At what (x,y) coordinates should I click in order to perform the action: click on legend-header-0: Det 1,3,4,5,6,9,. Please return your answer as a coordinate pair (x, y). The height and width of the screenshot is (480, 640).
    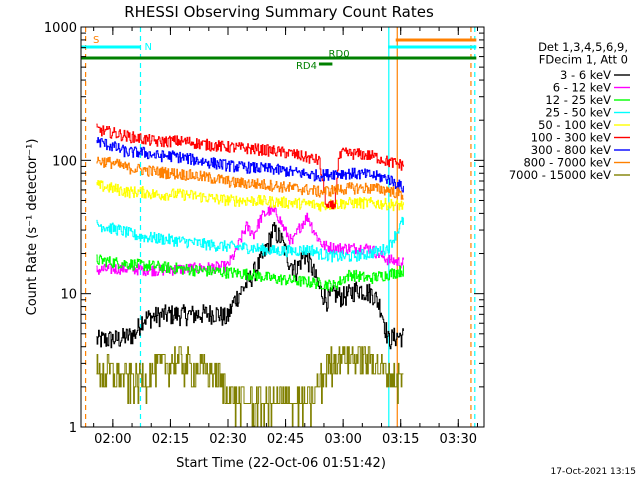
    Looking at the image, I should click on (583, 47).